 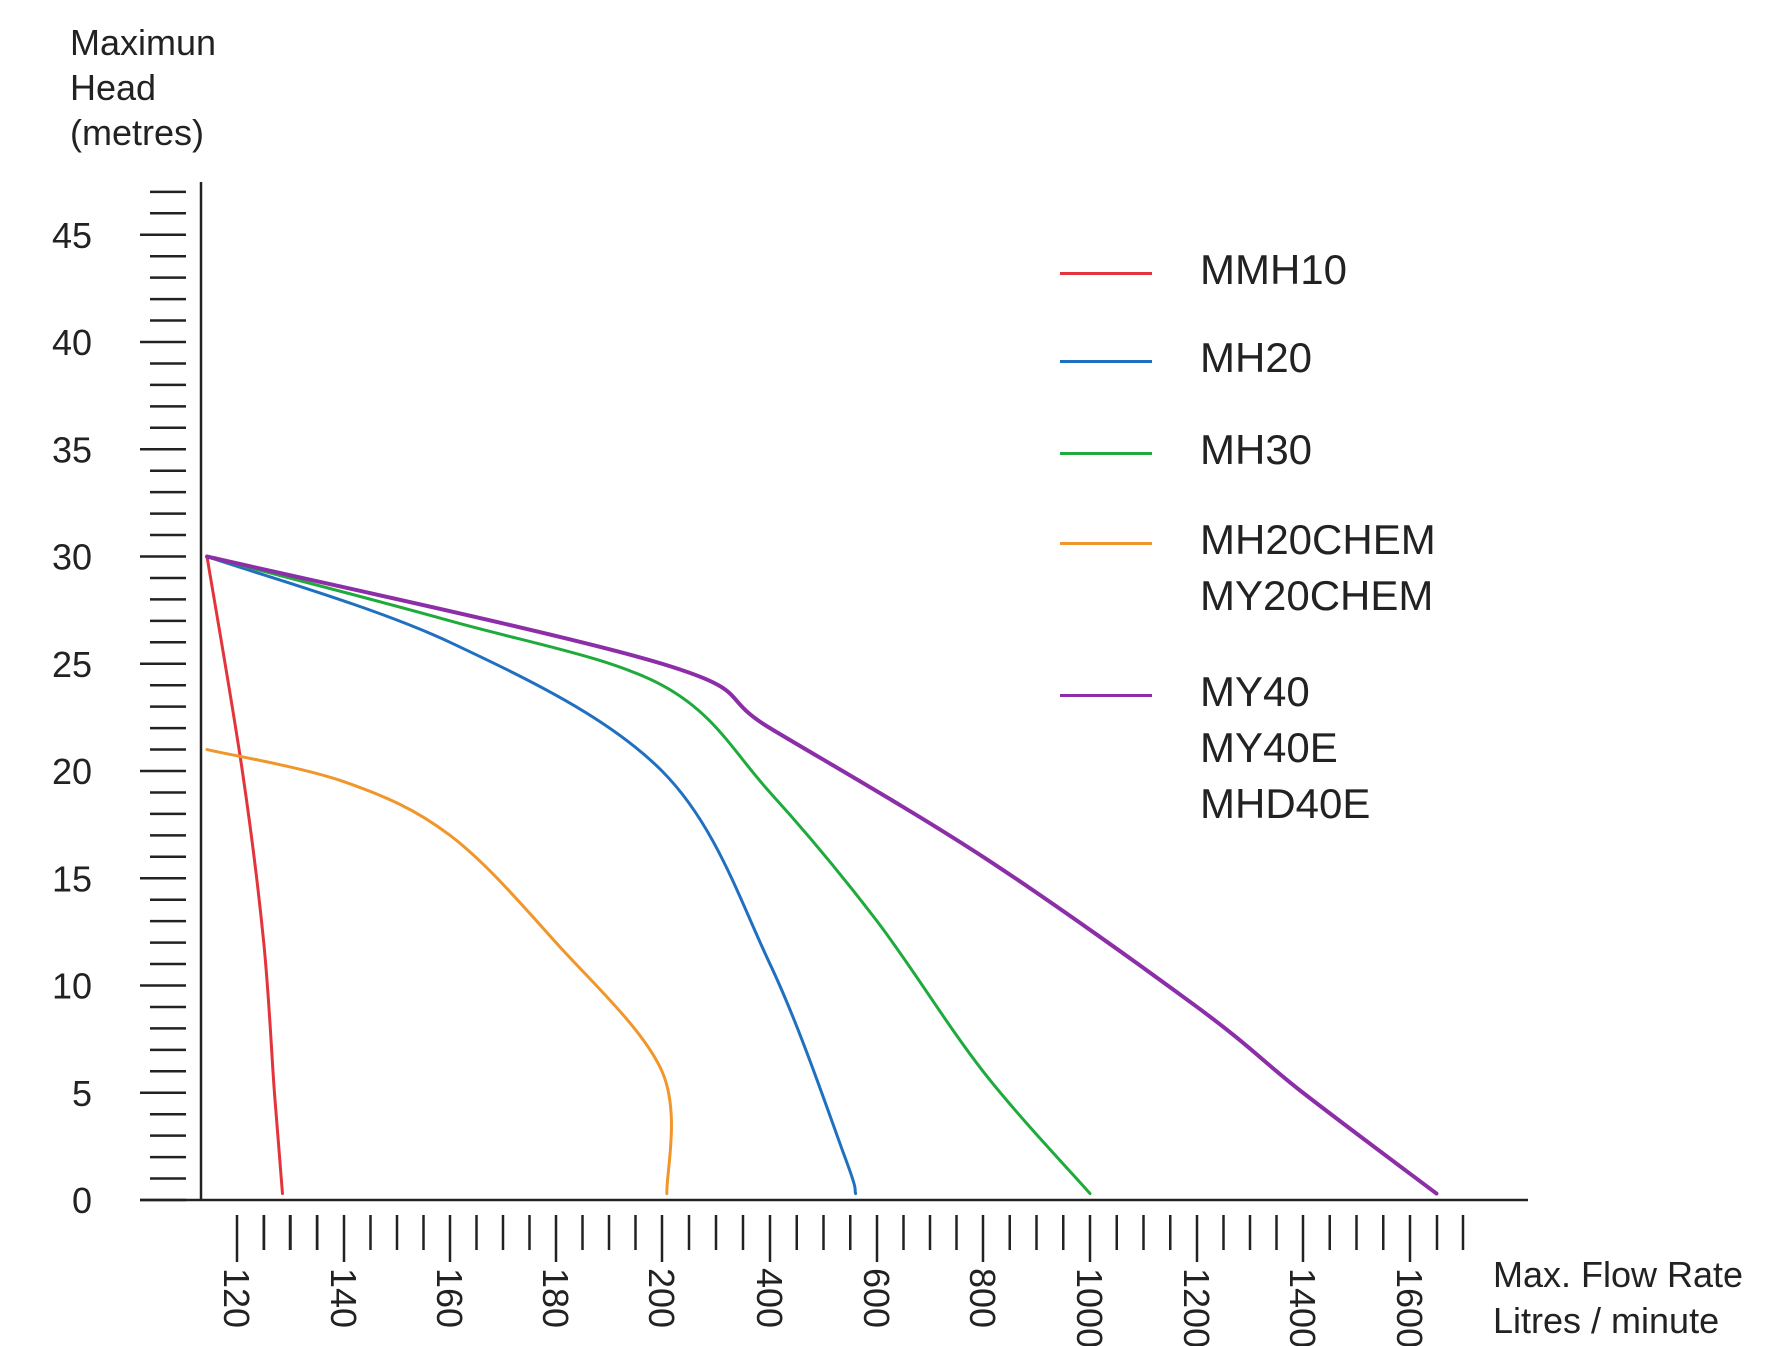 What do you see at coordinates (343, 1298) in the screenshot?
I see `x-tick-label: 140` at bounding box center [343, 1298].